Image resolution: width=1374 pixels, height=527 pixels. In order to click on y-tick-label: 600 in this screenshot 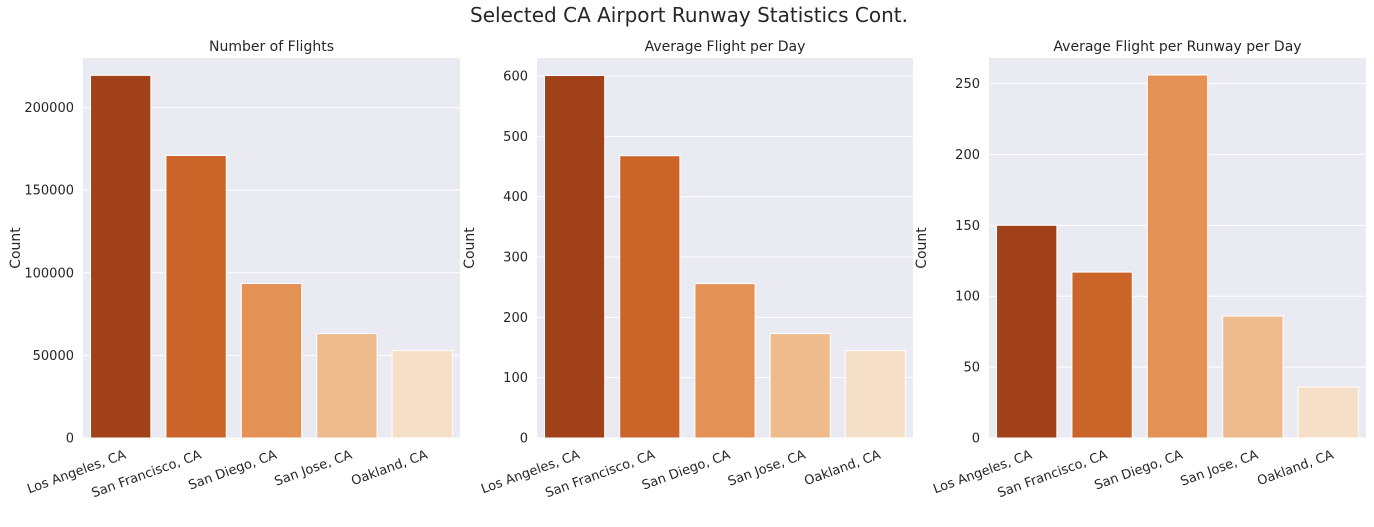, I will do `click(515, 77)`.